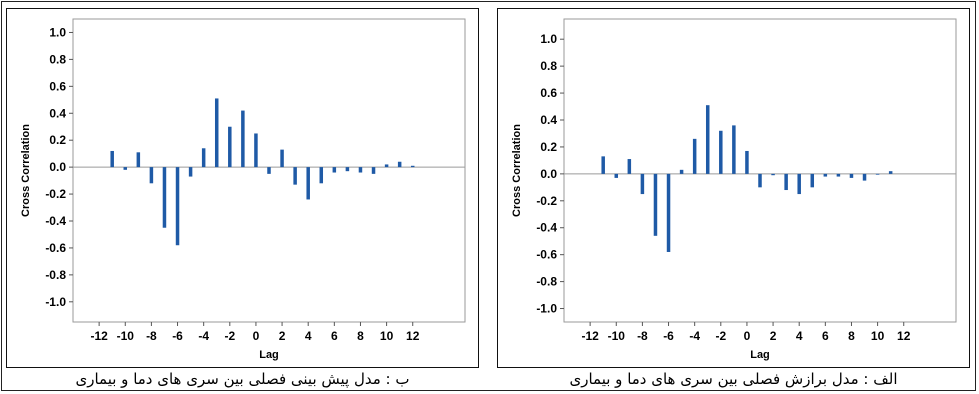 The height and width of the screenshot is (394, 979). What do you see at coordinates (548, 66) in the screenshot?
I see `y-tick-label: 0.8` at bounding box center [548, 66].